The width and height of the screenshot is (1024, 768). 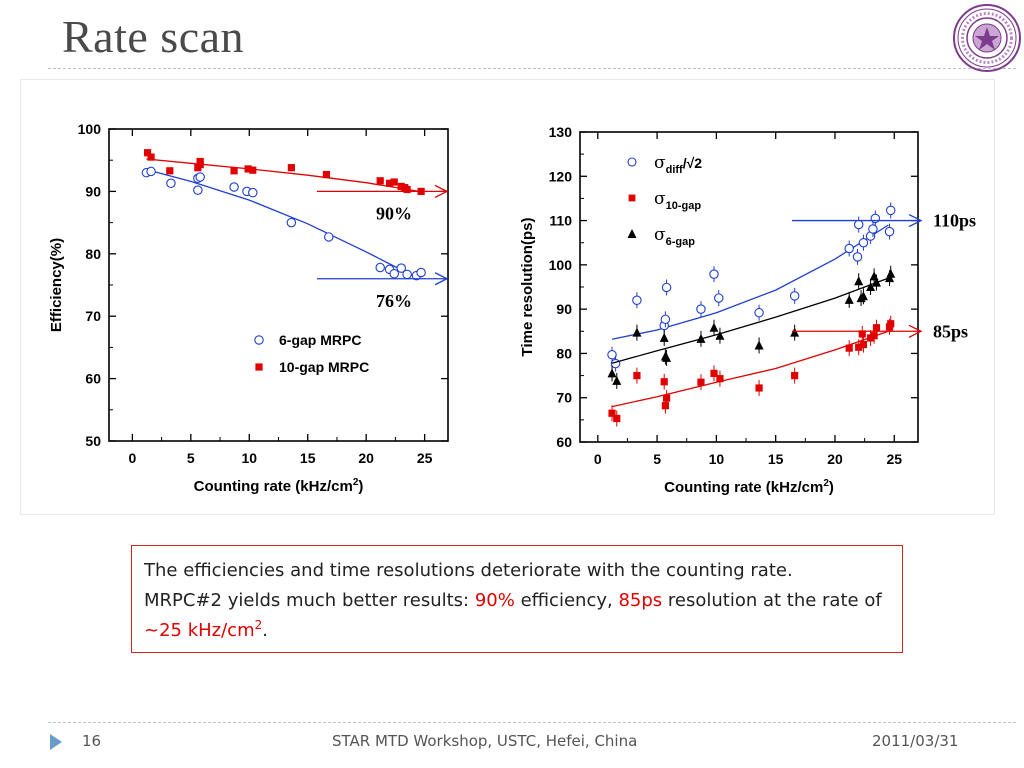 I want to click on x-tick-label: 0, so click(x=132, y=458).